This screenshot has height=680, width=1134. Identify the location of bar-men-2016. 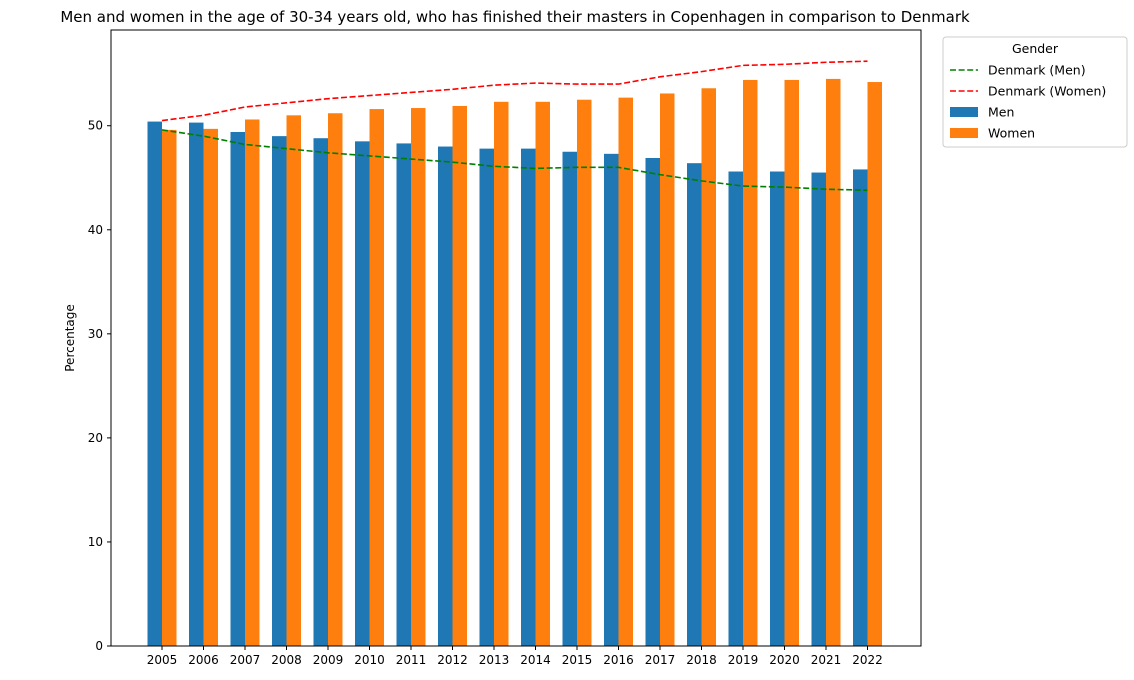
(611, 399).